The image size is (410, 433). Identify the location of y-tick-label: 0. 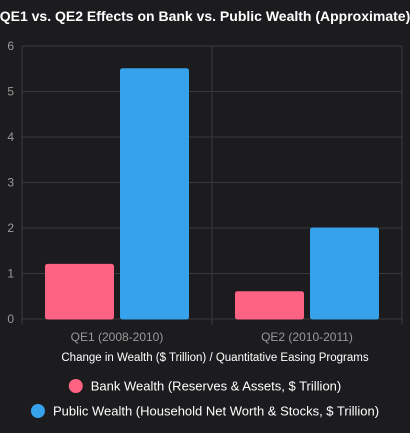
(10, 319).